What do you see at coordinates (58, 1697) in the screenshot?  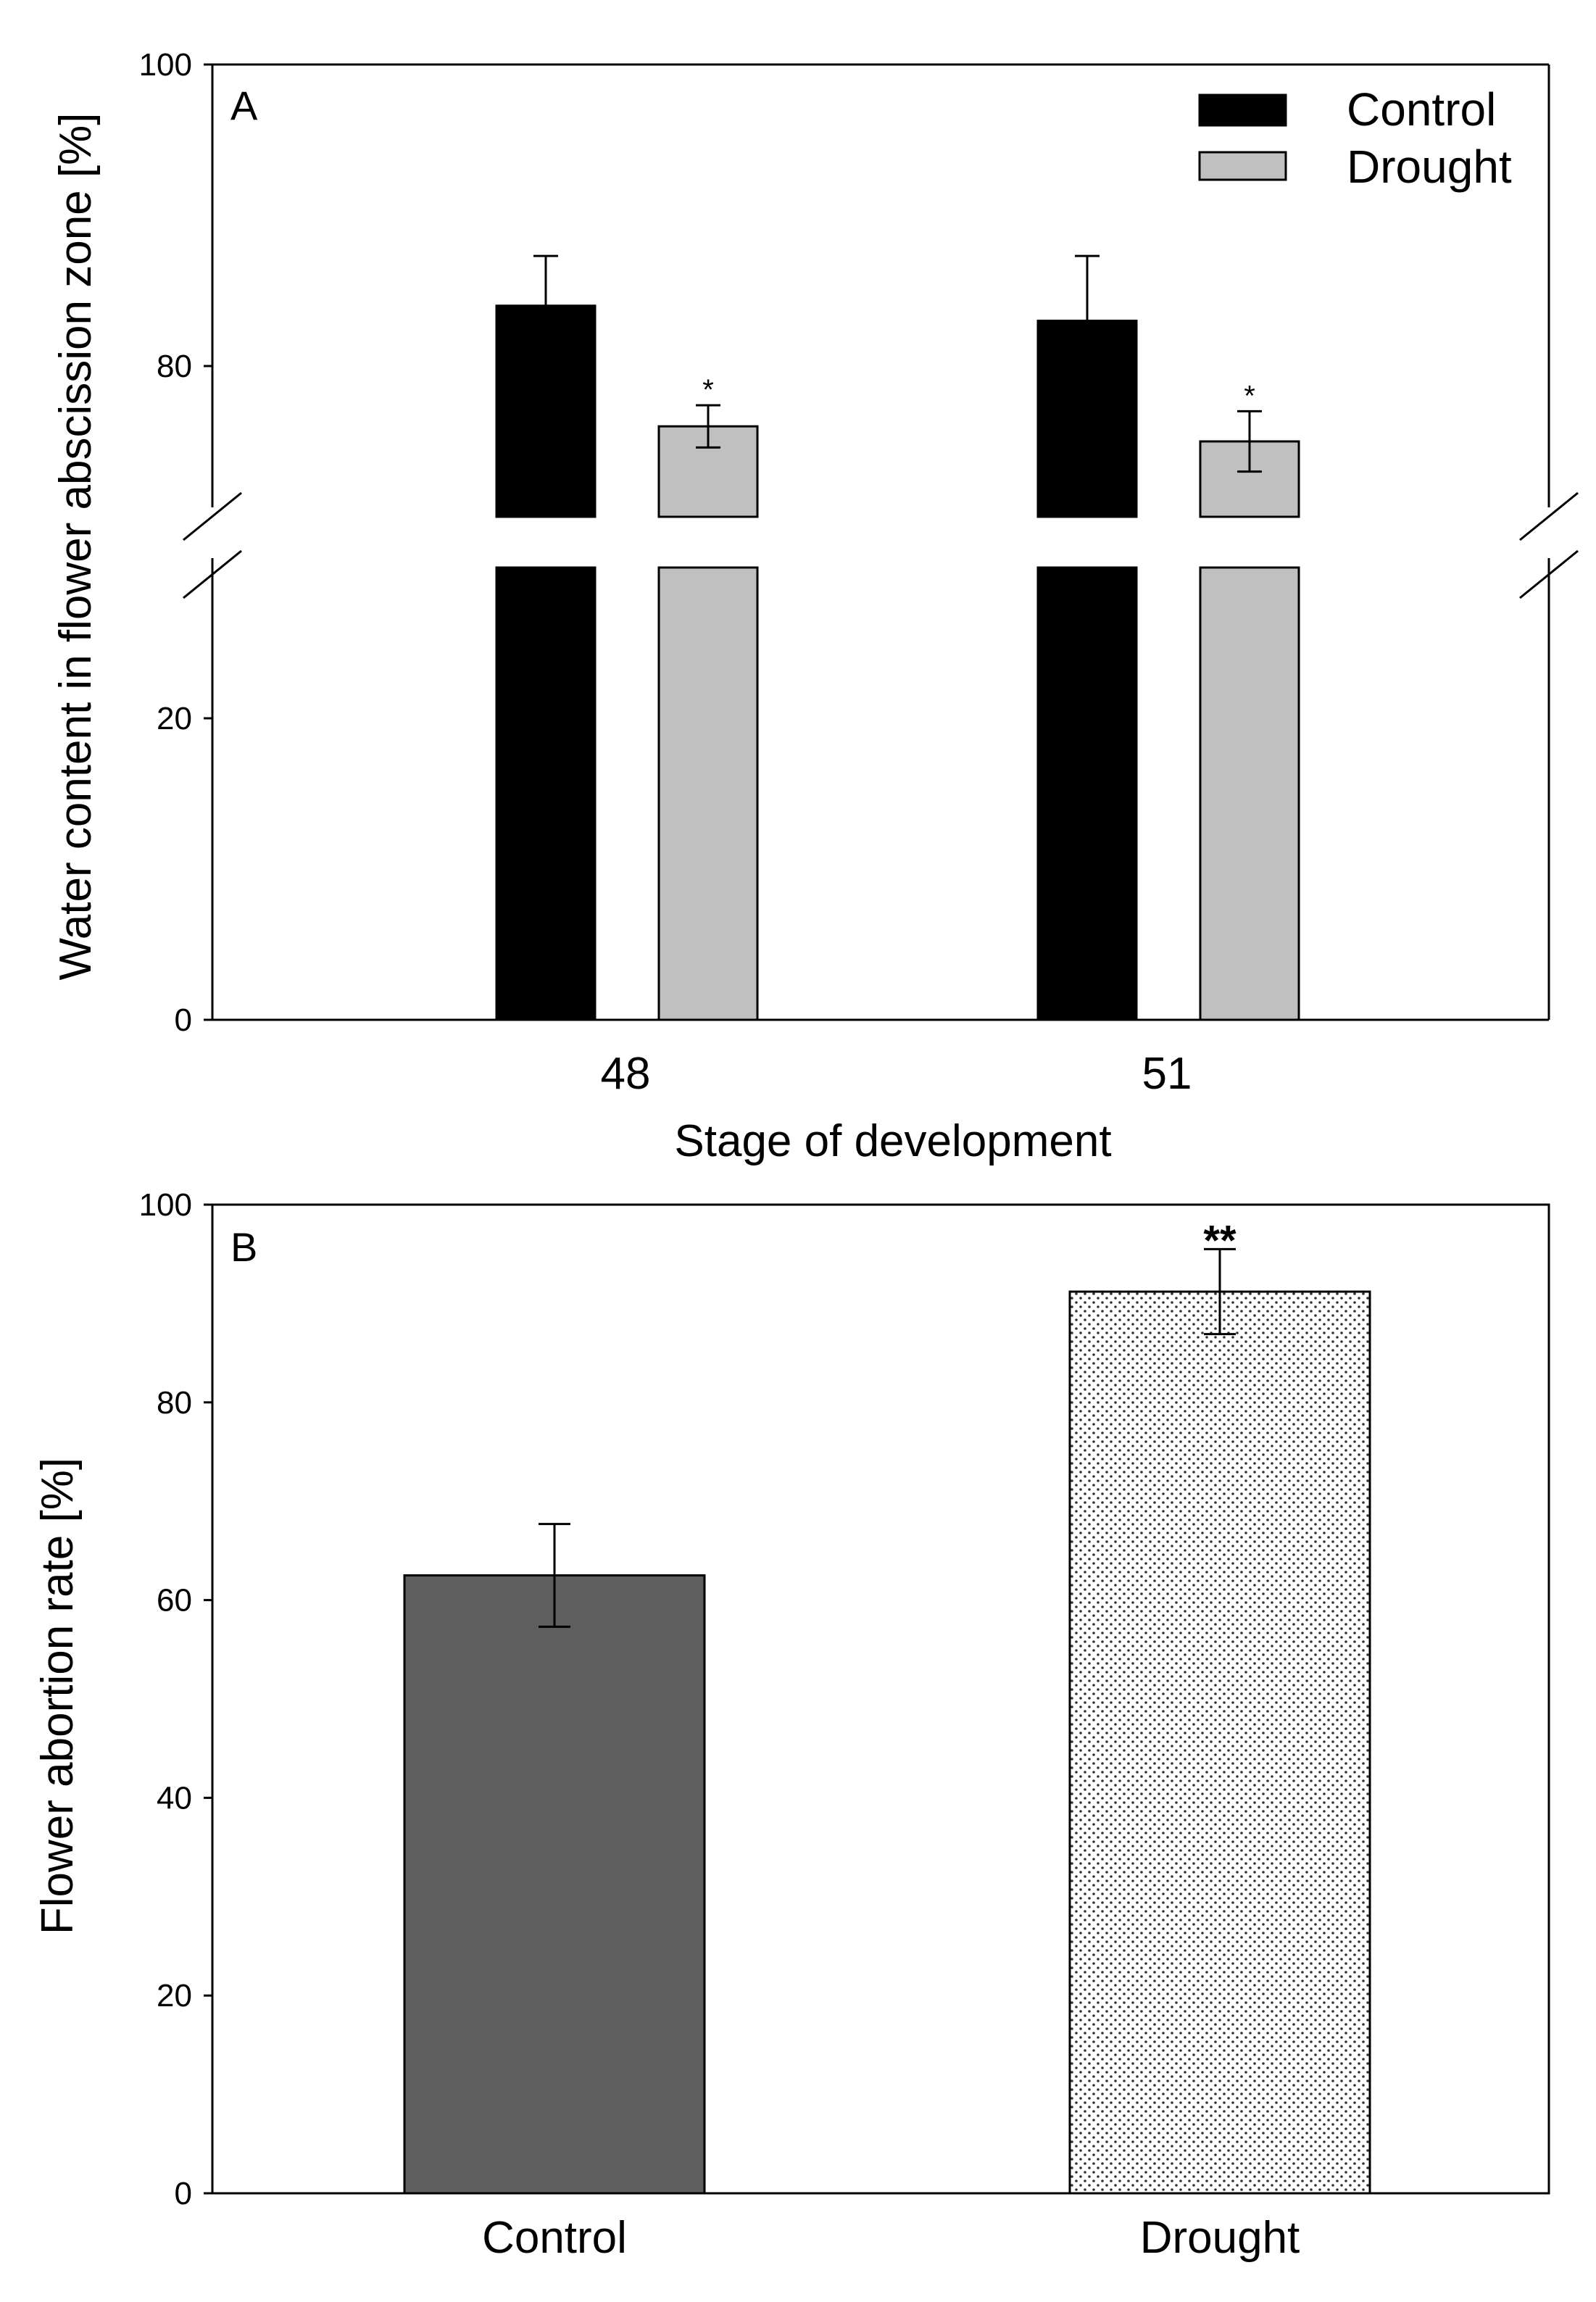 I see `panel-b-y-axis-title: Flower abortion rate [%]` at bounding box center [58, 1697].